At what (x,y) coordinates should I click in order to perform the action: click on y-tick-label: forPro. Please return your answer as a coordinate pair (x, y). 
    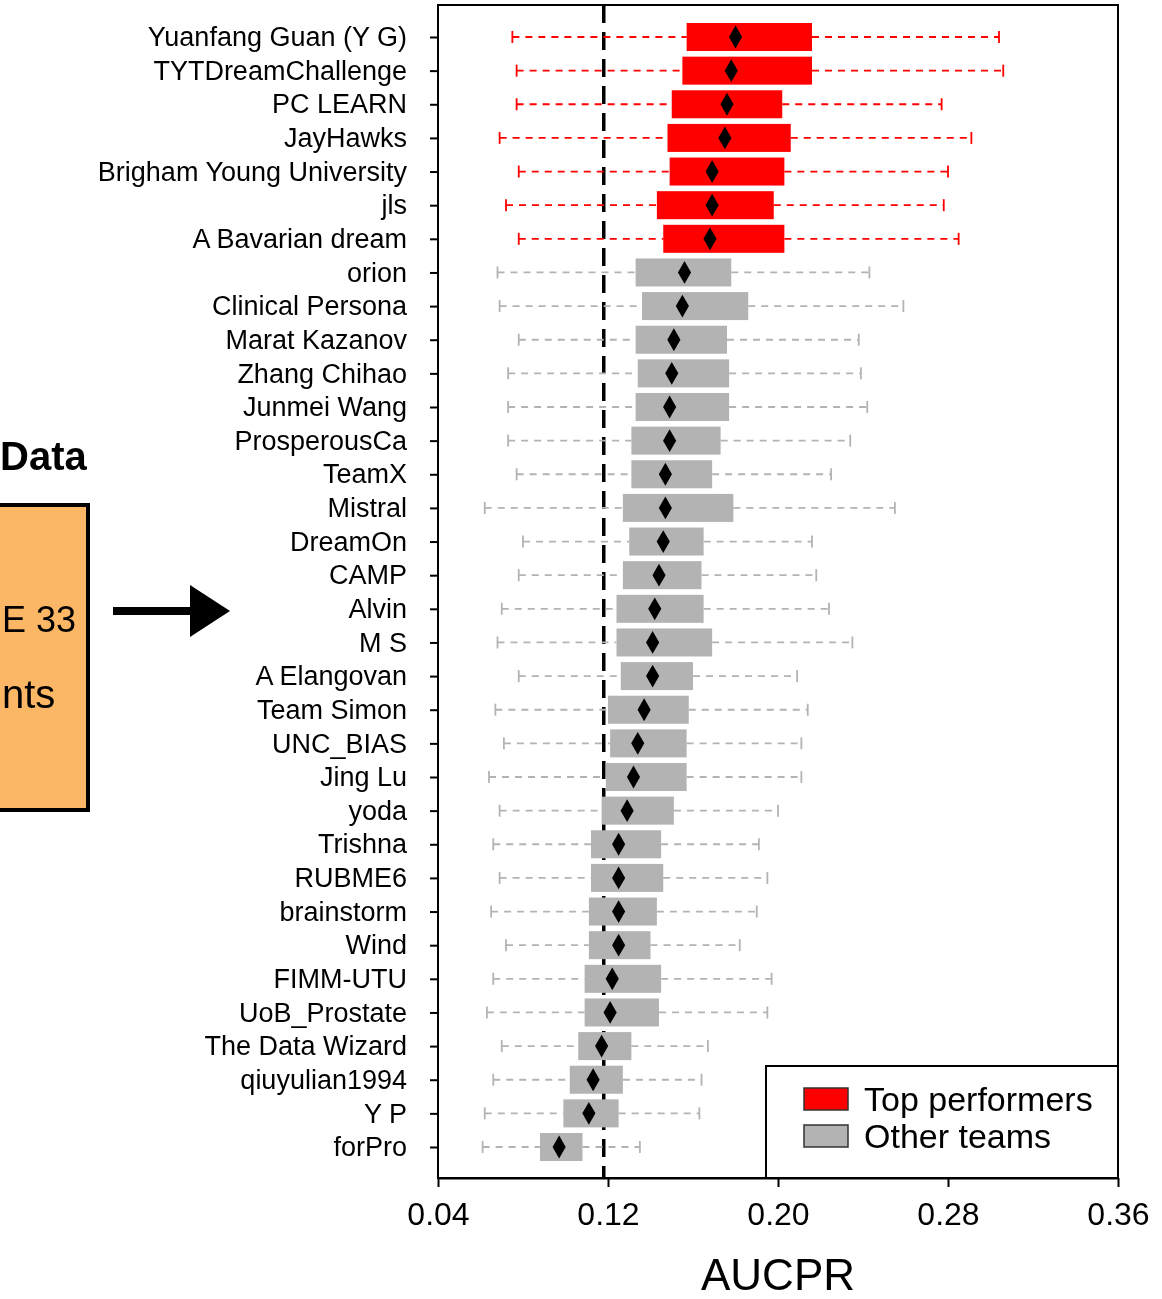
    Looking at the image, I should click on (370, 1147).